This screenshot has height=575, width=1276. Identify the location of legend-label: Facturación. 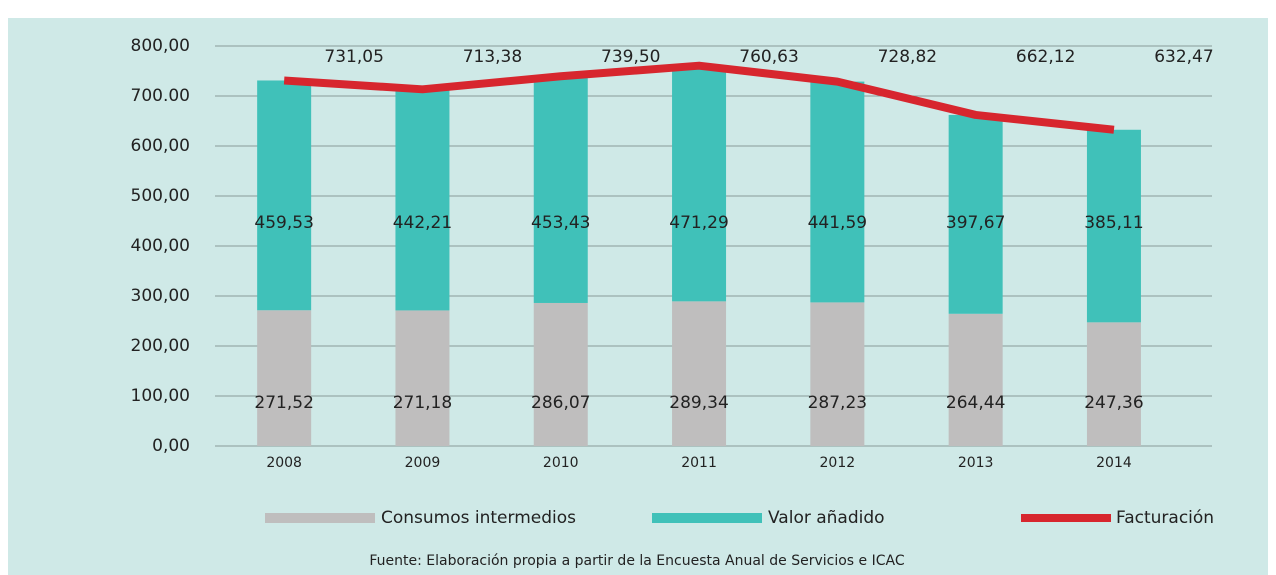
(1165, 518).